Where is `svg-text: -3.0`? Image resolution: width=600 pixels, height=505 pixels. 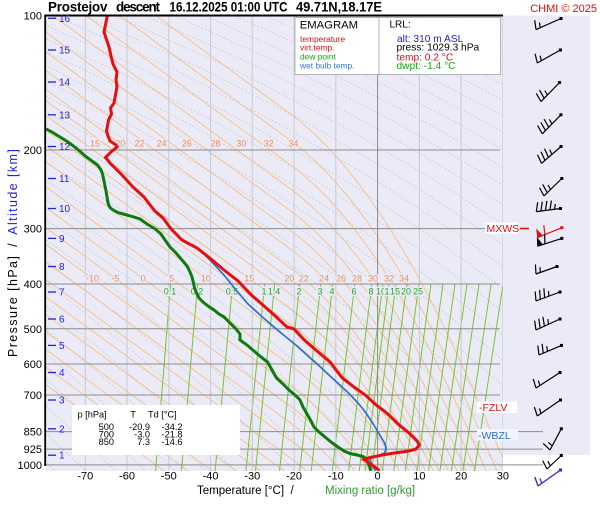 svg-text: -3.0 is located at coordinates (142, 435).